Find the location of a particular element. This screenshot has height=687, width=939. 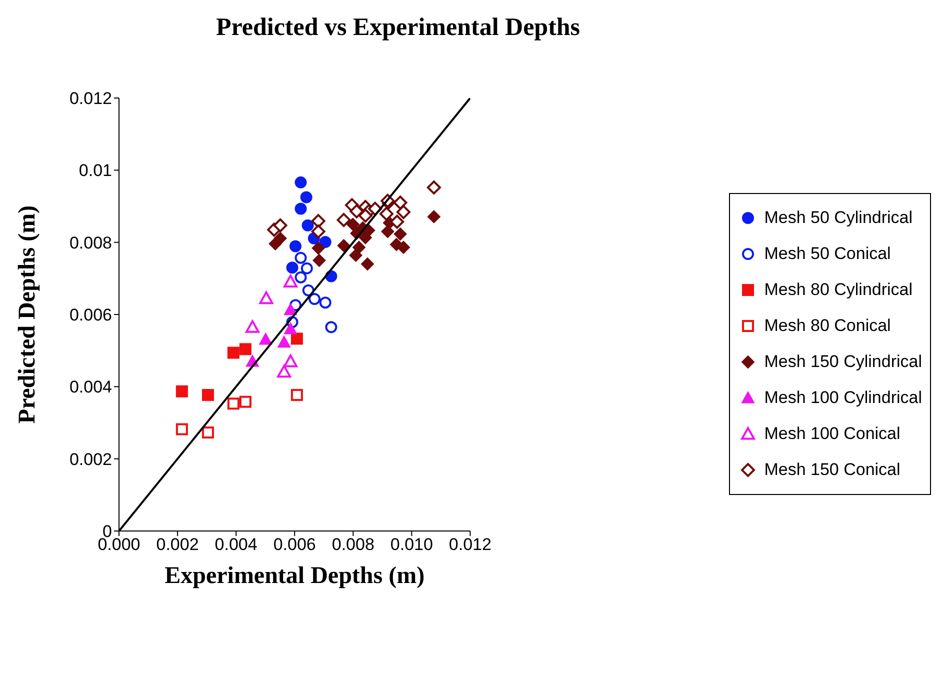

legend-label: Mesh 150 Conical is located at coordinates (832, 470).